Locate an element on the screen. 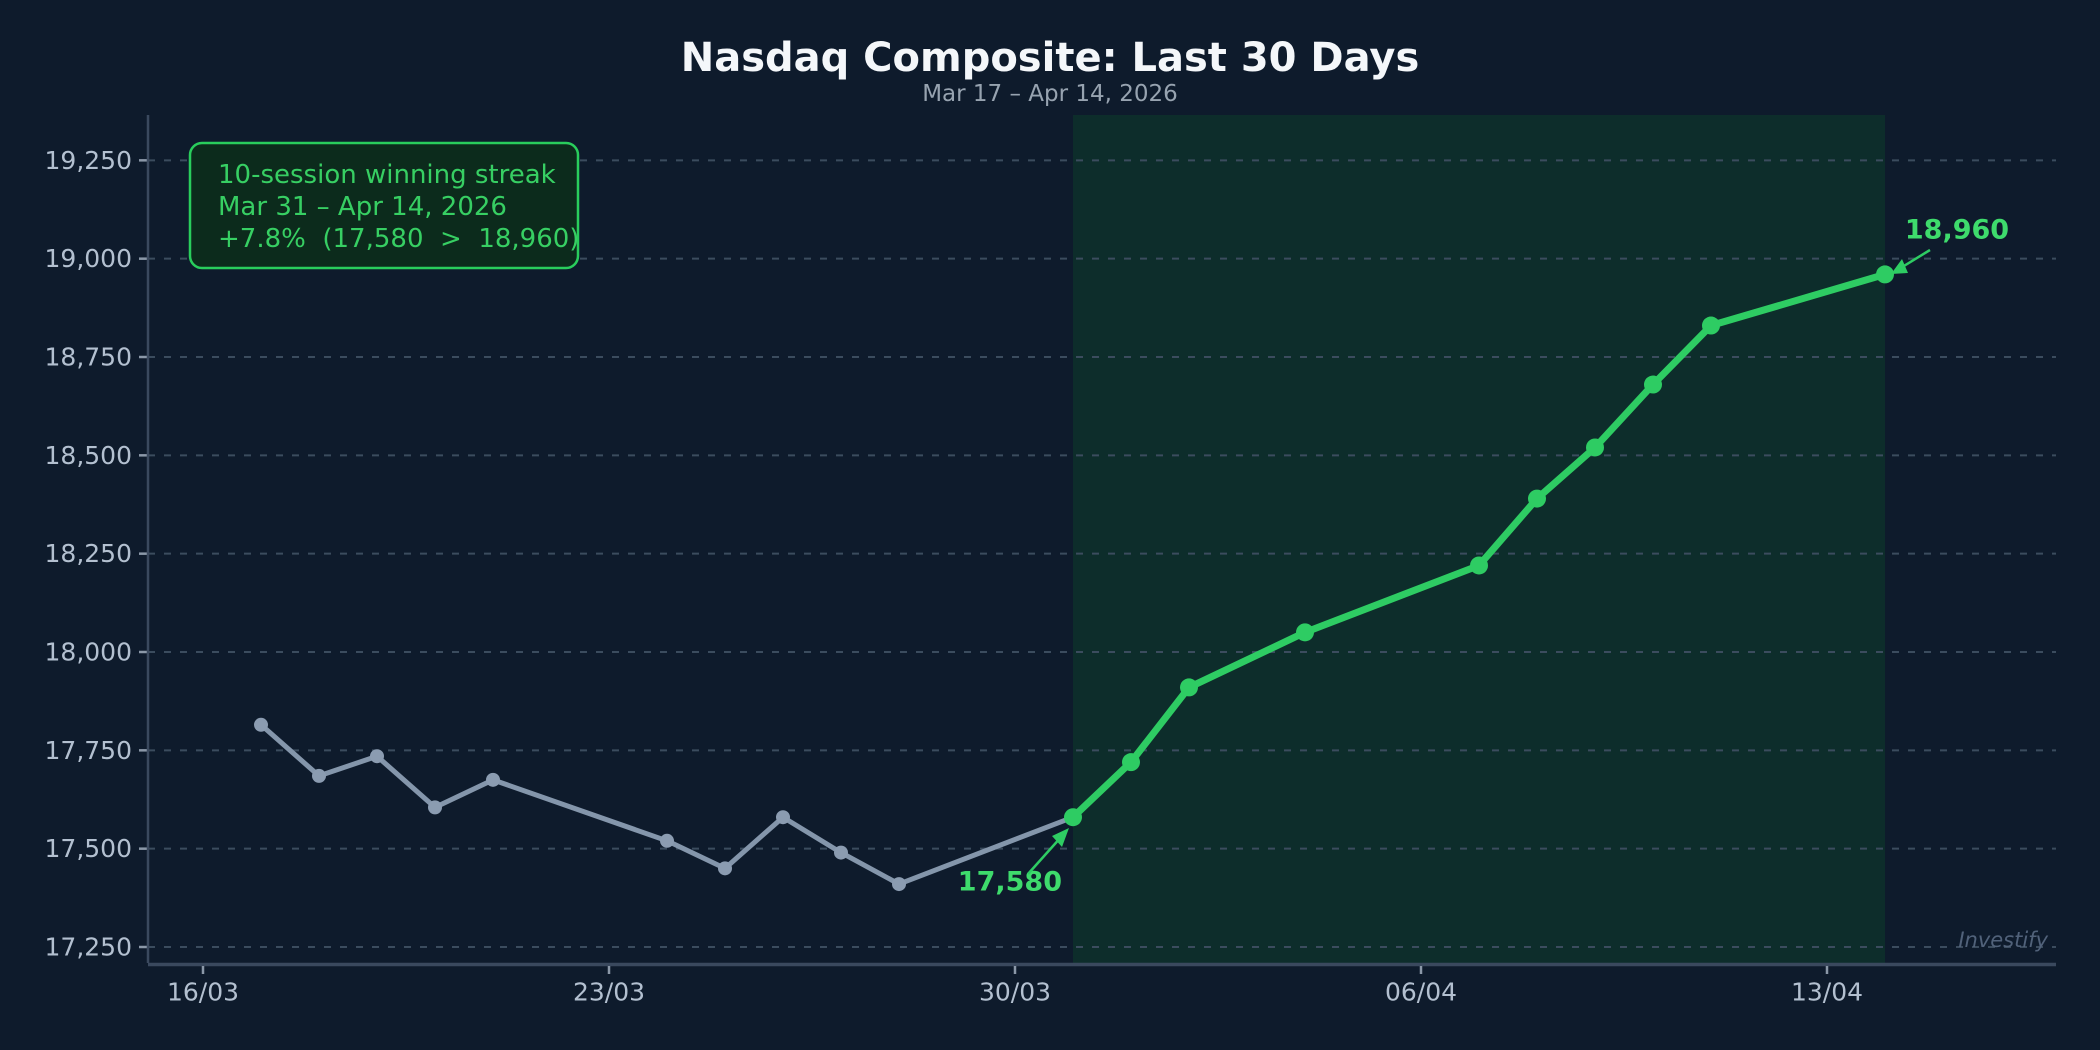  streak-start-callout: 17,580 is located at coordinates (1013, 863).